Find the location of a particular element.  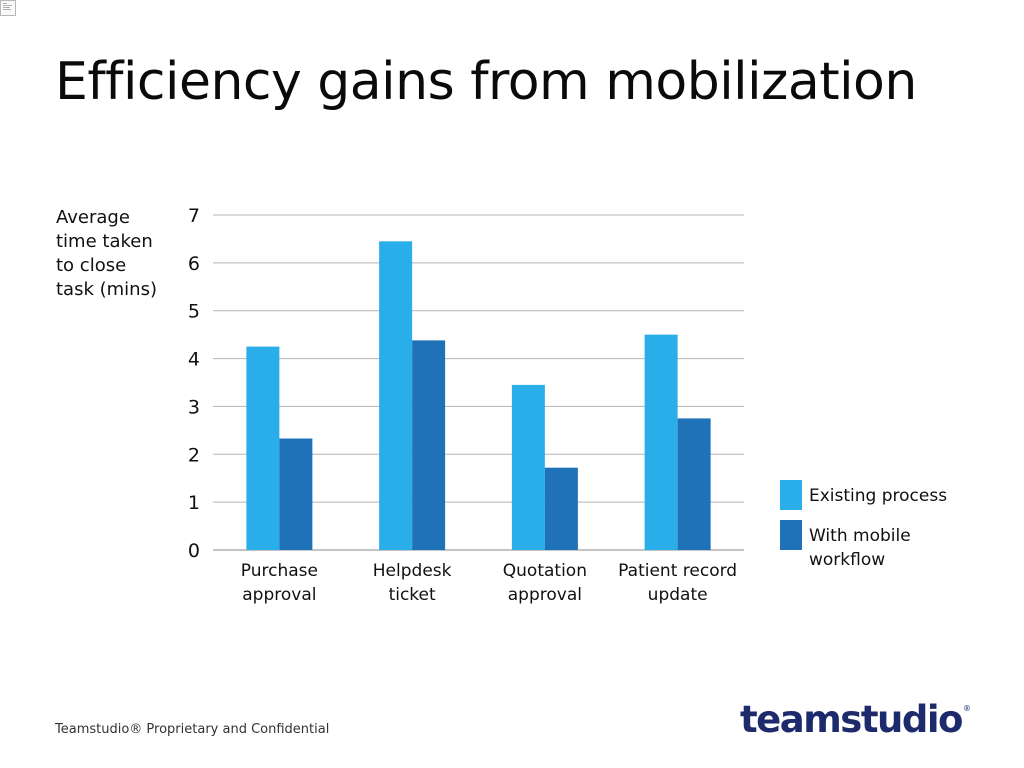

teamstudio-logo: teamstudio® is located at coordinates (855, 719).